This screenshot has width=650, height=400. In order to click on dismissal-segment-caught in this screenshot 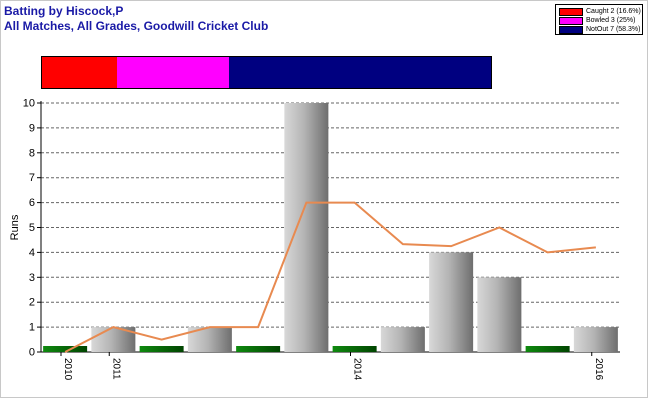, I will do `click(79, 72)`.